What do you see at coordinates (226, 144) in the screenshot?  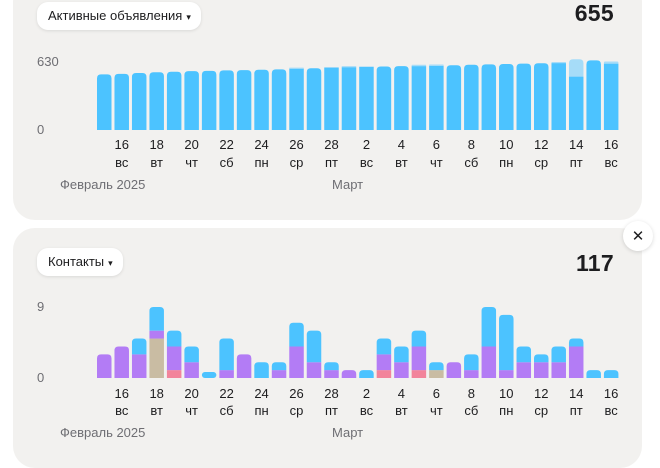 I see `x-tick-day: 22` at bounding box center [226, 144].